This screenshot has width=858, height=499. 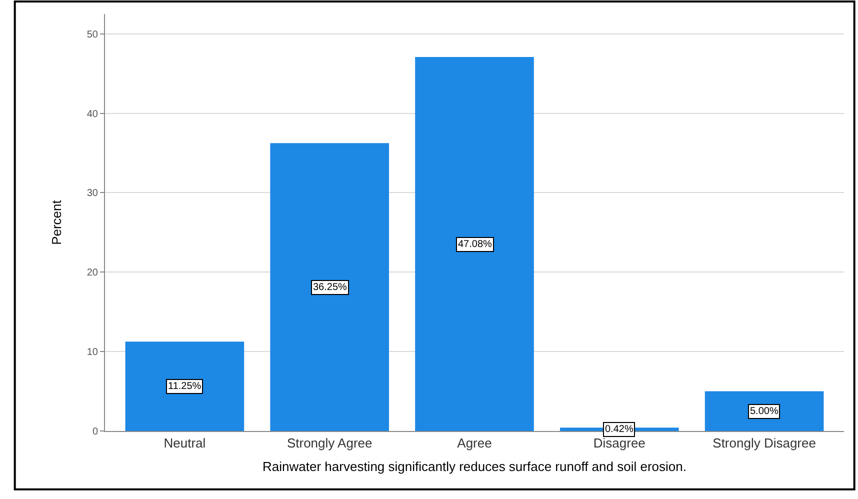 I want to click on y-tick-label: 20, so click(x=92, y=273).